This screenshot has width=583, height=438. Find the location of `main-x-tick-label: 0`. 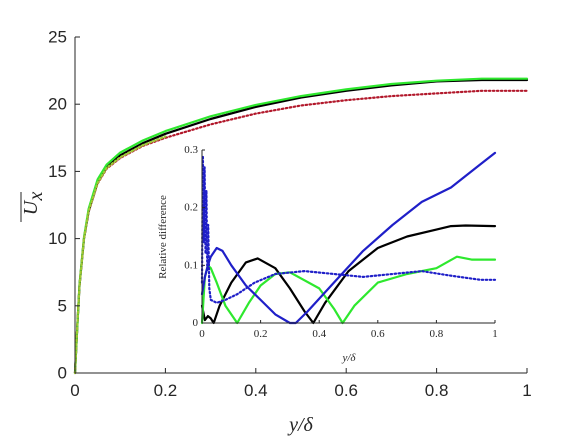

main-x-tick-label: 0 is located at coordinates (74, 390).